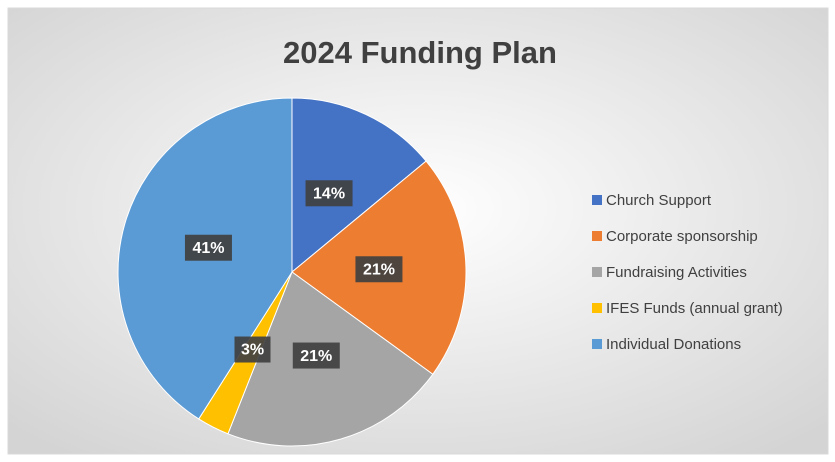 Image resolution: width=835 pixels, height=462 pixels. I want to click on chart-title: 2024 Funding Plan, so click(420, 52).